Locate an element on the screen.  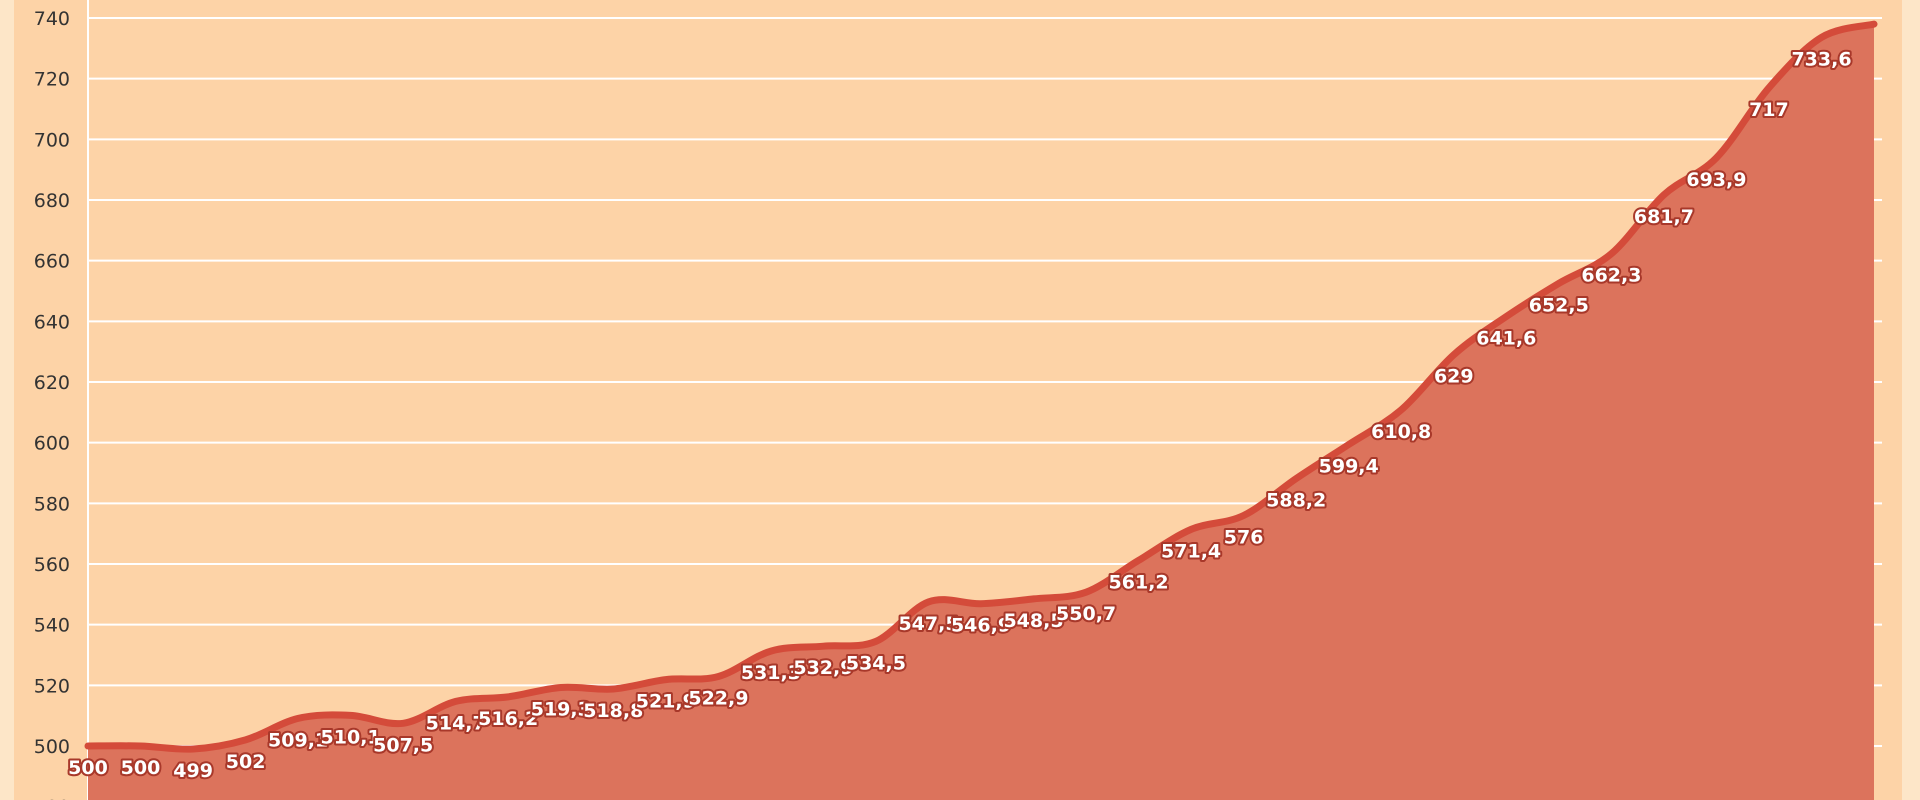
y-tick-label: 500 is located at coordinates (52, 747).